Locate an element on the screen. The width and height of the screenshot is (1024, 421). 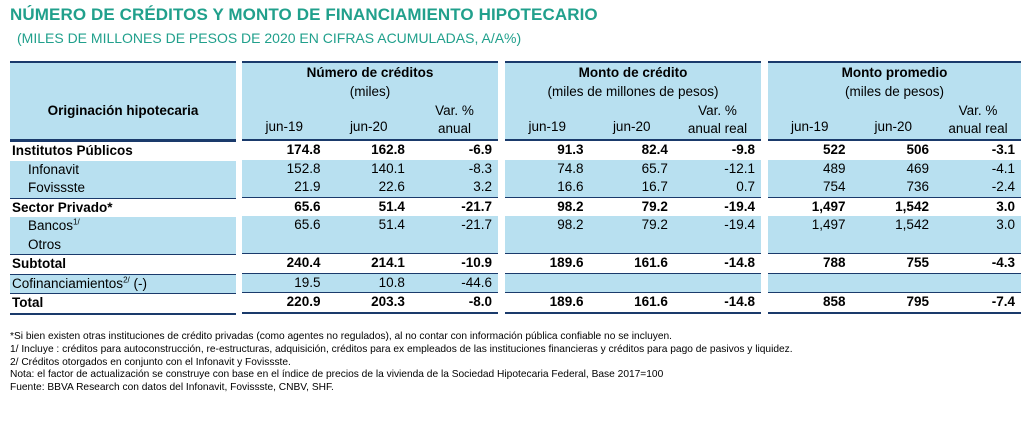
data-cell: -14.8 is located at coordinates (717, 303).